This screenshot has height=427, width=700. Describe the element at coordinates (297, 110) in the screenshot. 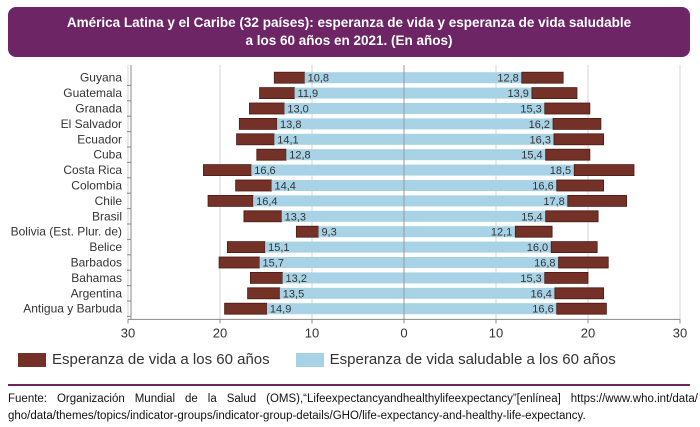

I see `data-label-left: 13,0` at that location.